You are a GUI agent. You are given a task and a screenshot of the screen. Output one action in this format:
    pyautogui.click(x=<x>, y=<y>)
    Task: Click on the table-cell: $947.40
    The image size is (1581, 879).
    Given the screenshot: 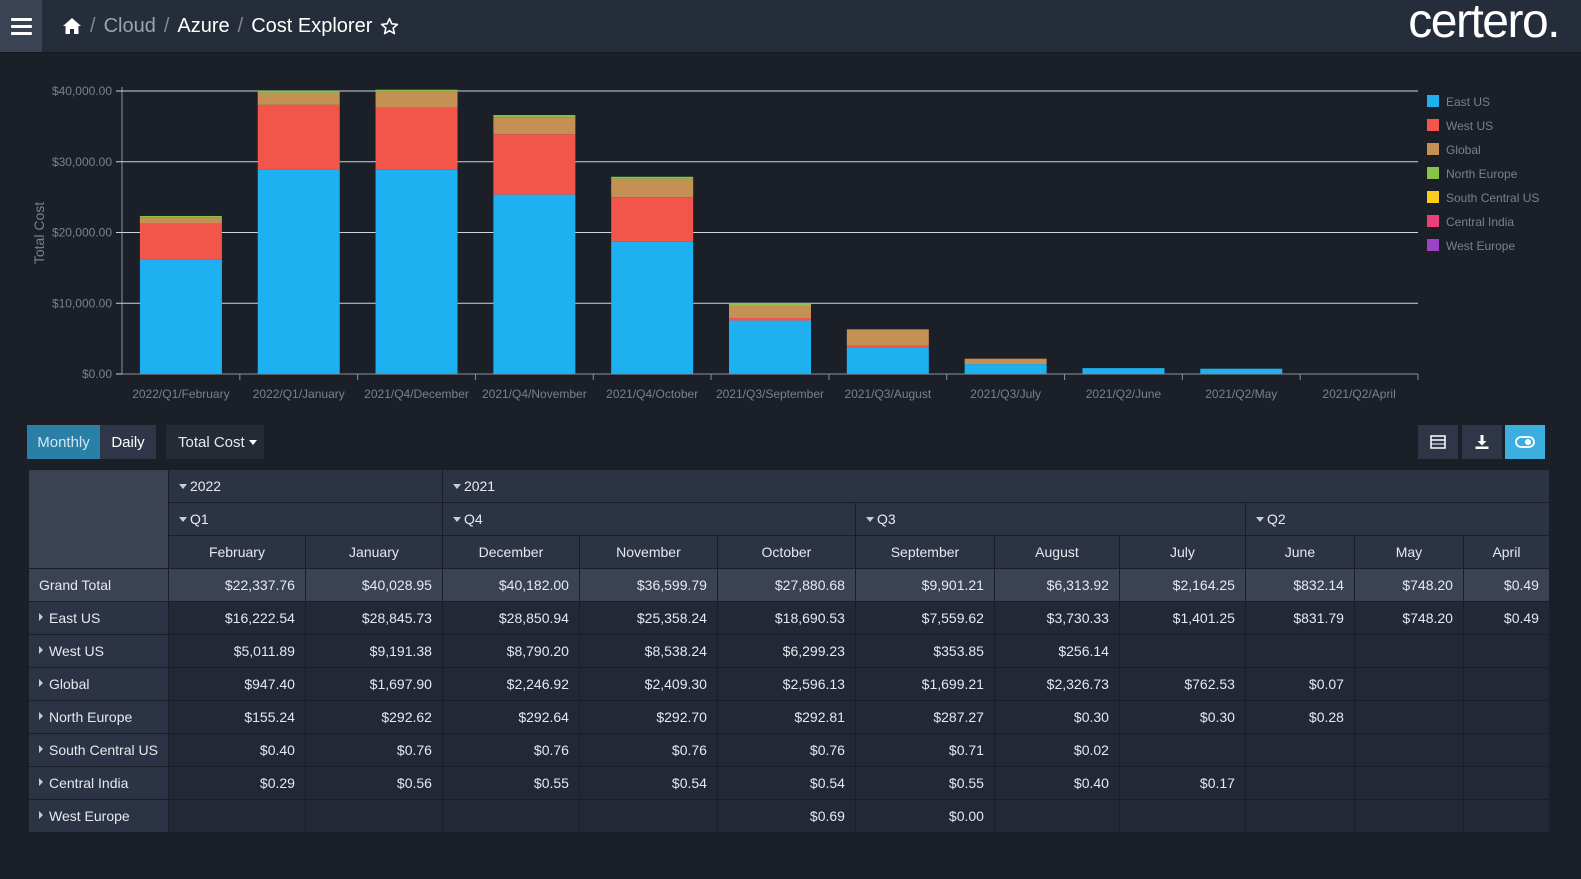 What is the action you would take?
    pyautogui.click(x=236, y=684)
    